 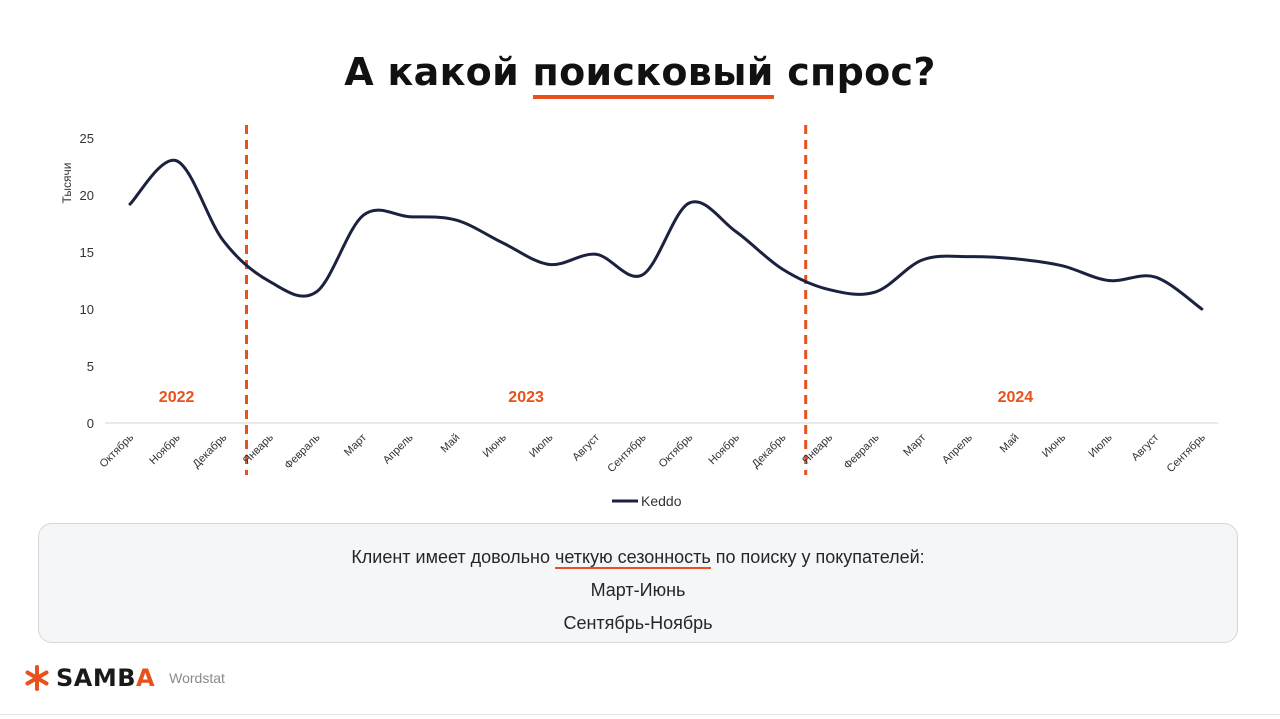 What do you see at coordinates (37, 678) in the screenshot?
I see `asterisk-logo-icon` at bounding box center [37, 678].